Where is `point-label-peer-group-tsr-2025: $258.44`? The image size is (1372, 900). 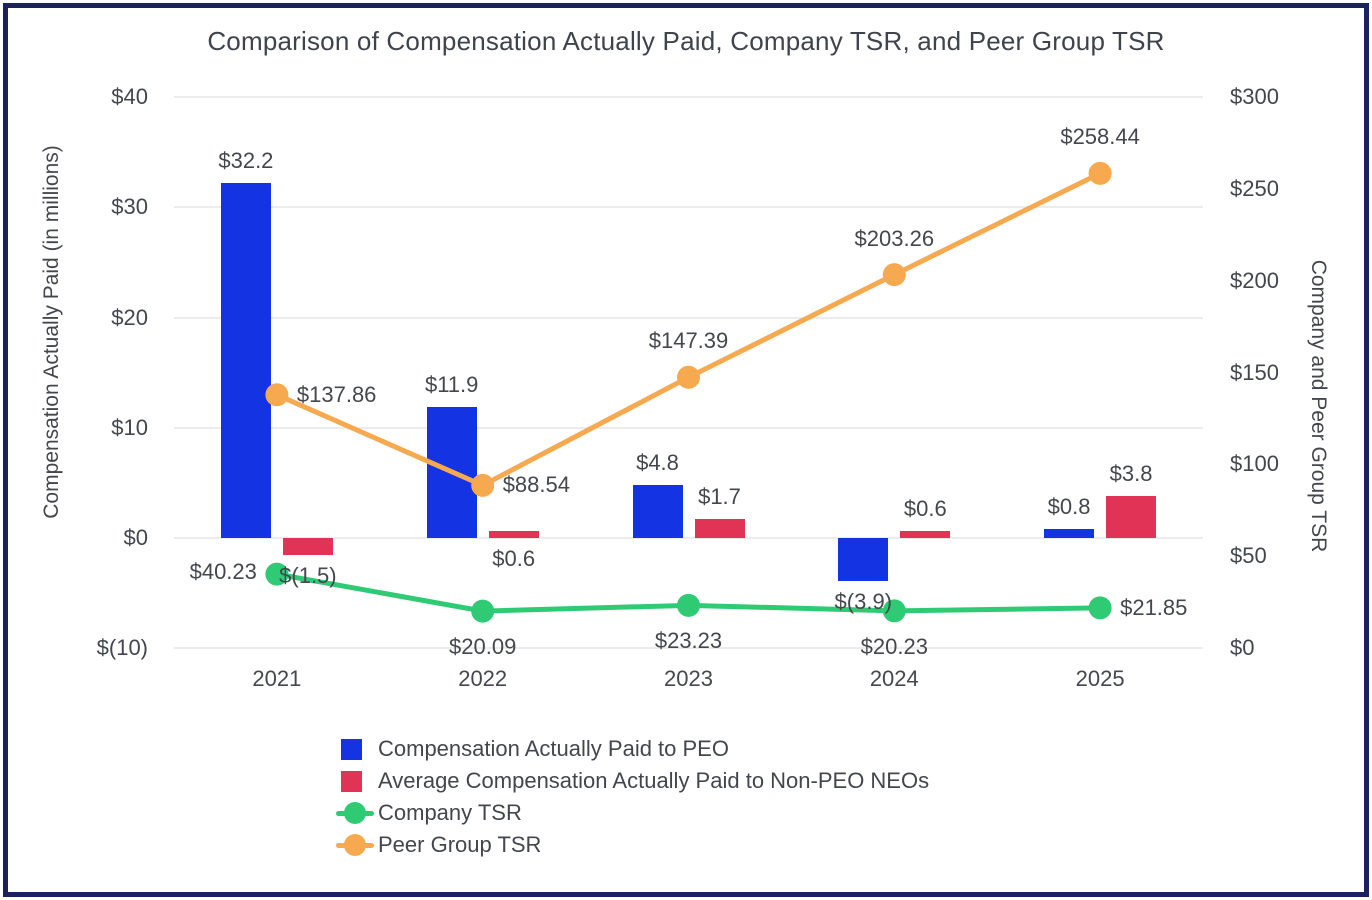 point-label-peer-group-tsr-2025: $258.44 is located at coordinates (1100, 137).